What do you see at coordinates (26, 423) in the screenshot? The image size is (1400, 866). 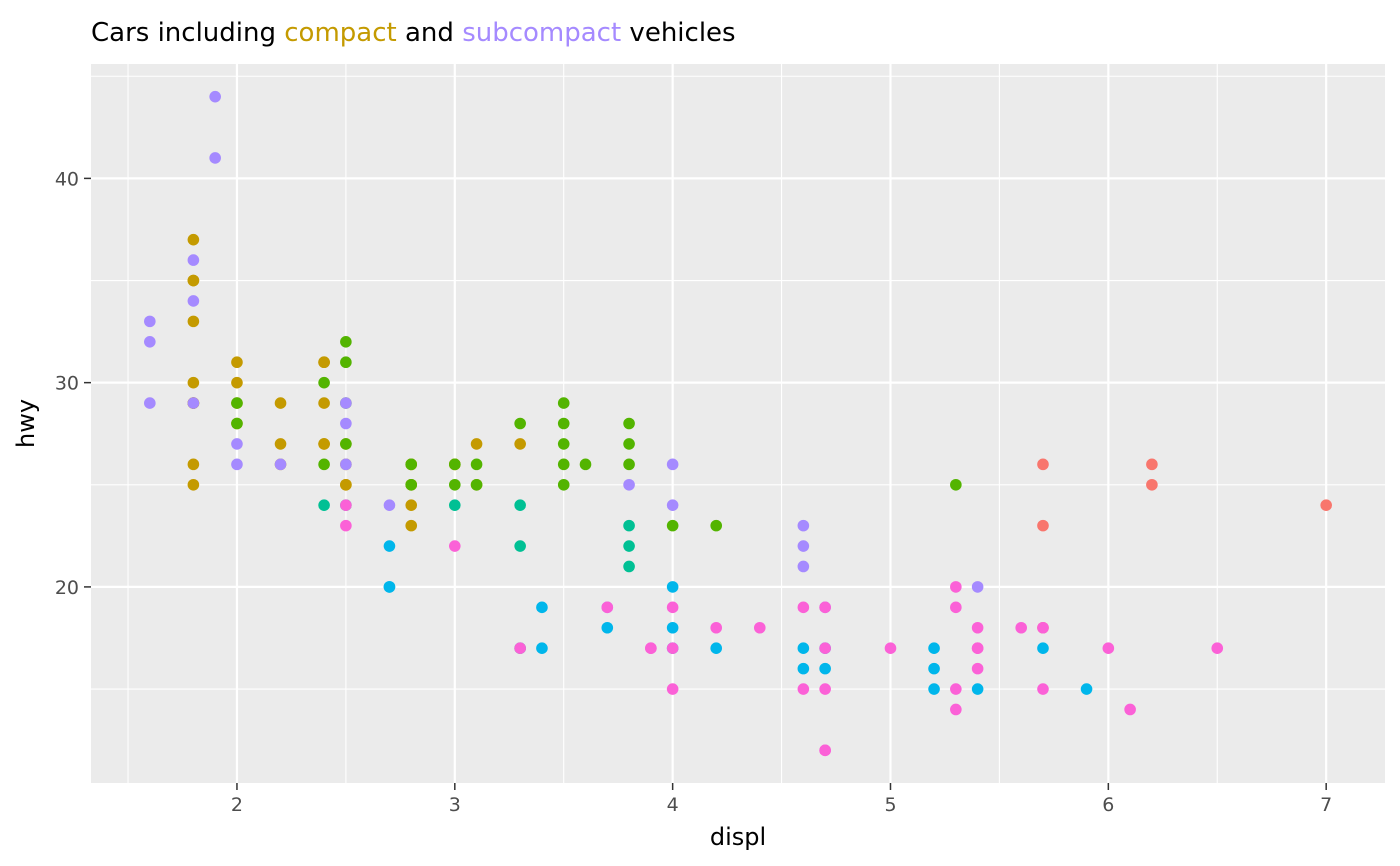 I see `y-axis-title: hwy` at bounding box center [26, 423].